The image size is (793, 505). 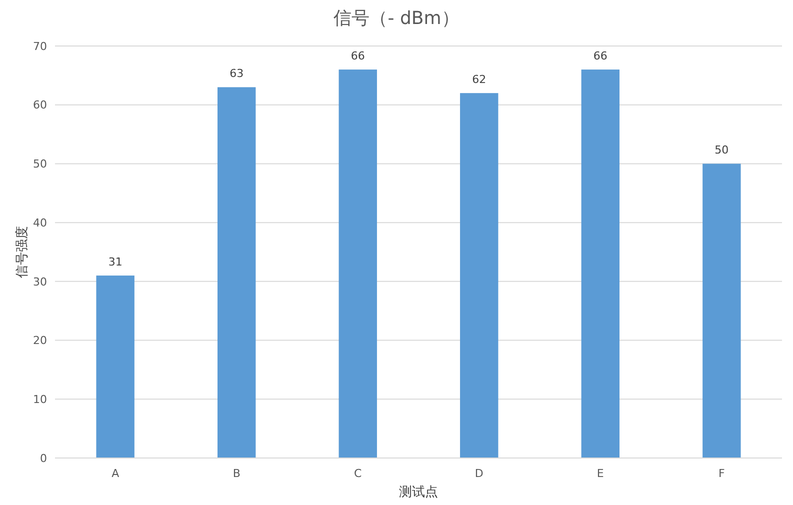 I want to click on y-tick-label: 20, so click(x=40, y=341).